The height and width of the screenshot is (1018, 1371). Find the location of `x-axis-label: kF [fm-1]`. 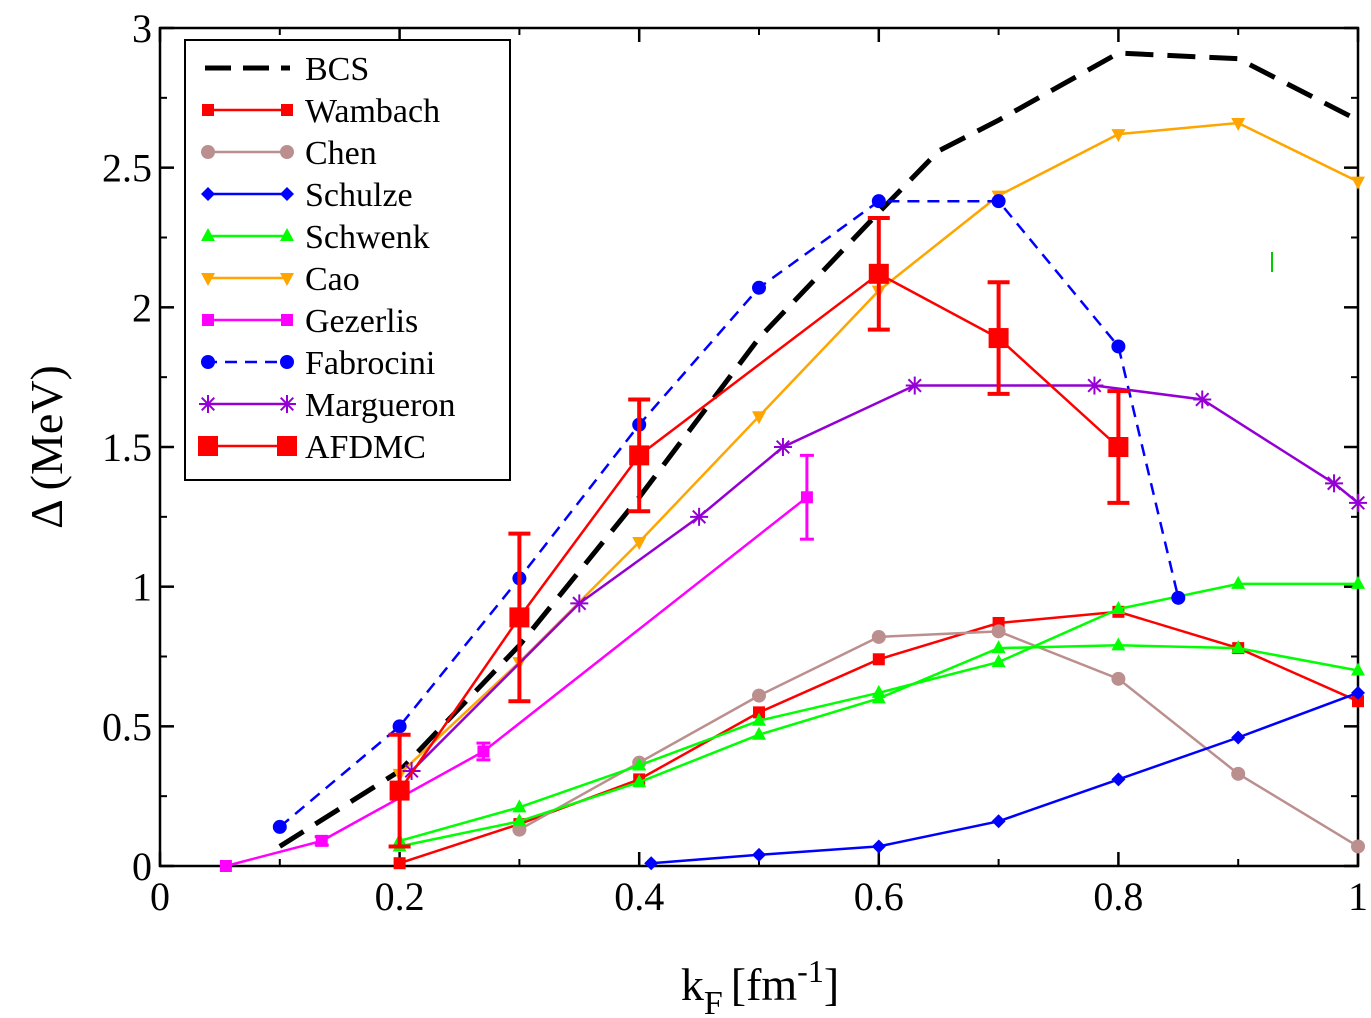

x-axis-label: kF [fm-1] is located at coordinates (760, 985).